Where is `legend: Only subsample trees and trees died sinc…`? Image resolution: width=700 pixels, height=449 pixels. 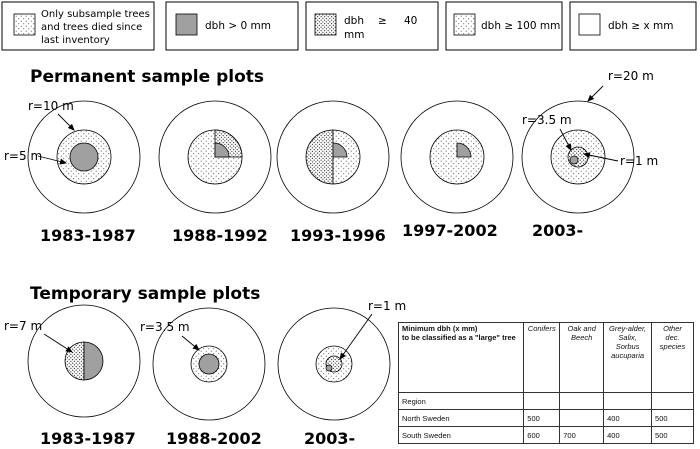
legend: Only subsample trees and trees died sinc… is located at coordinates (349, 26).